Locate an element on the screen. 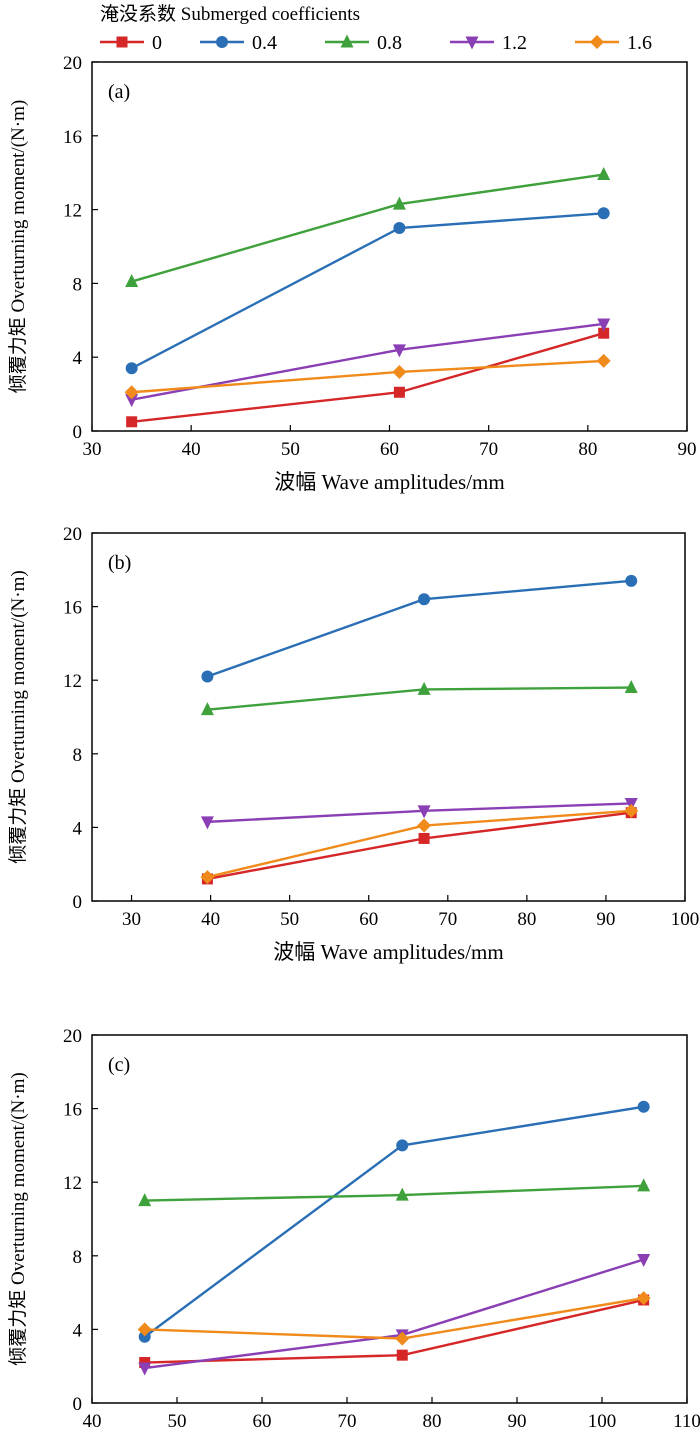 This screenshot has width=700, height=1438. legend-label-0: 0 is located at coordinates (157, 43).